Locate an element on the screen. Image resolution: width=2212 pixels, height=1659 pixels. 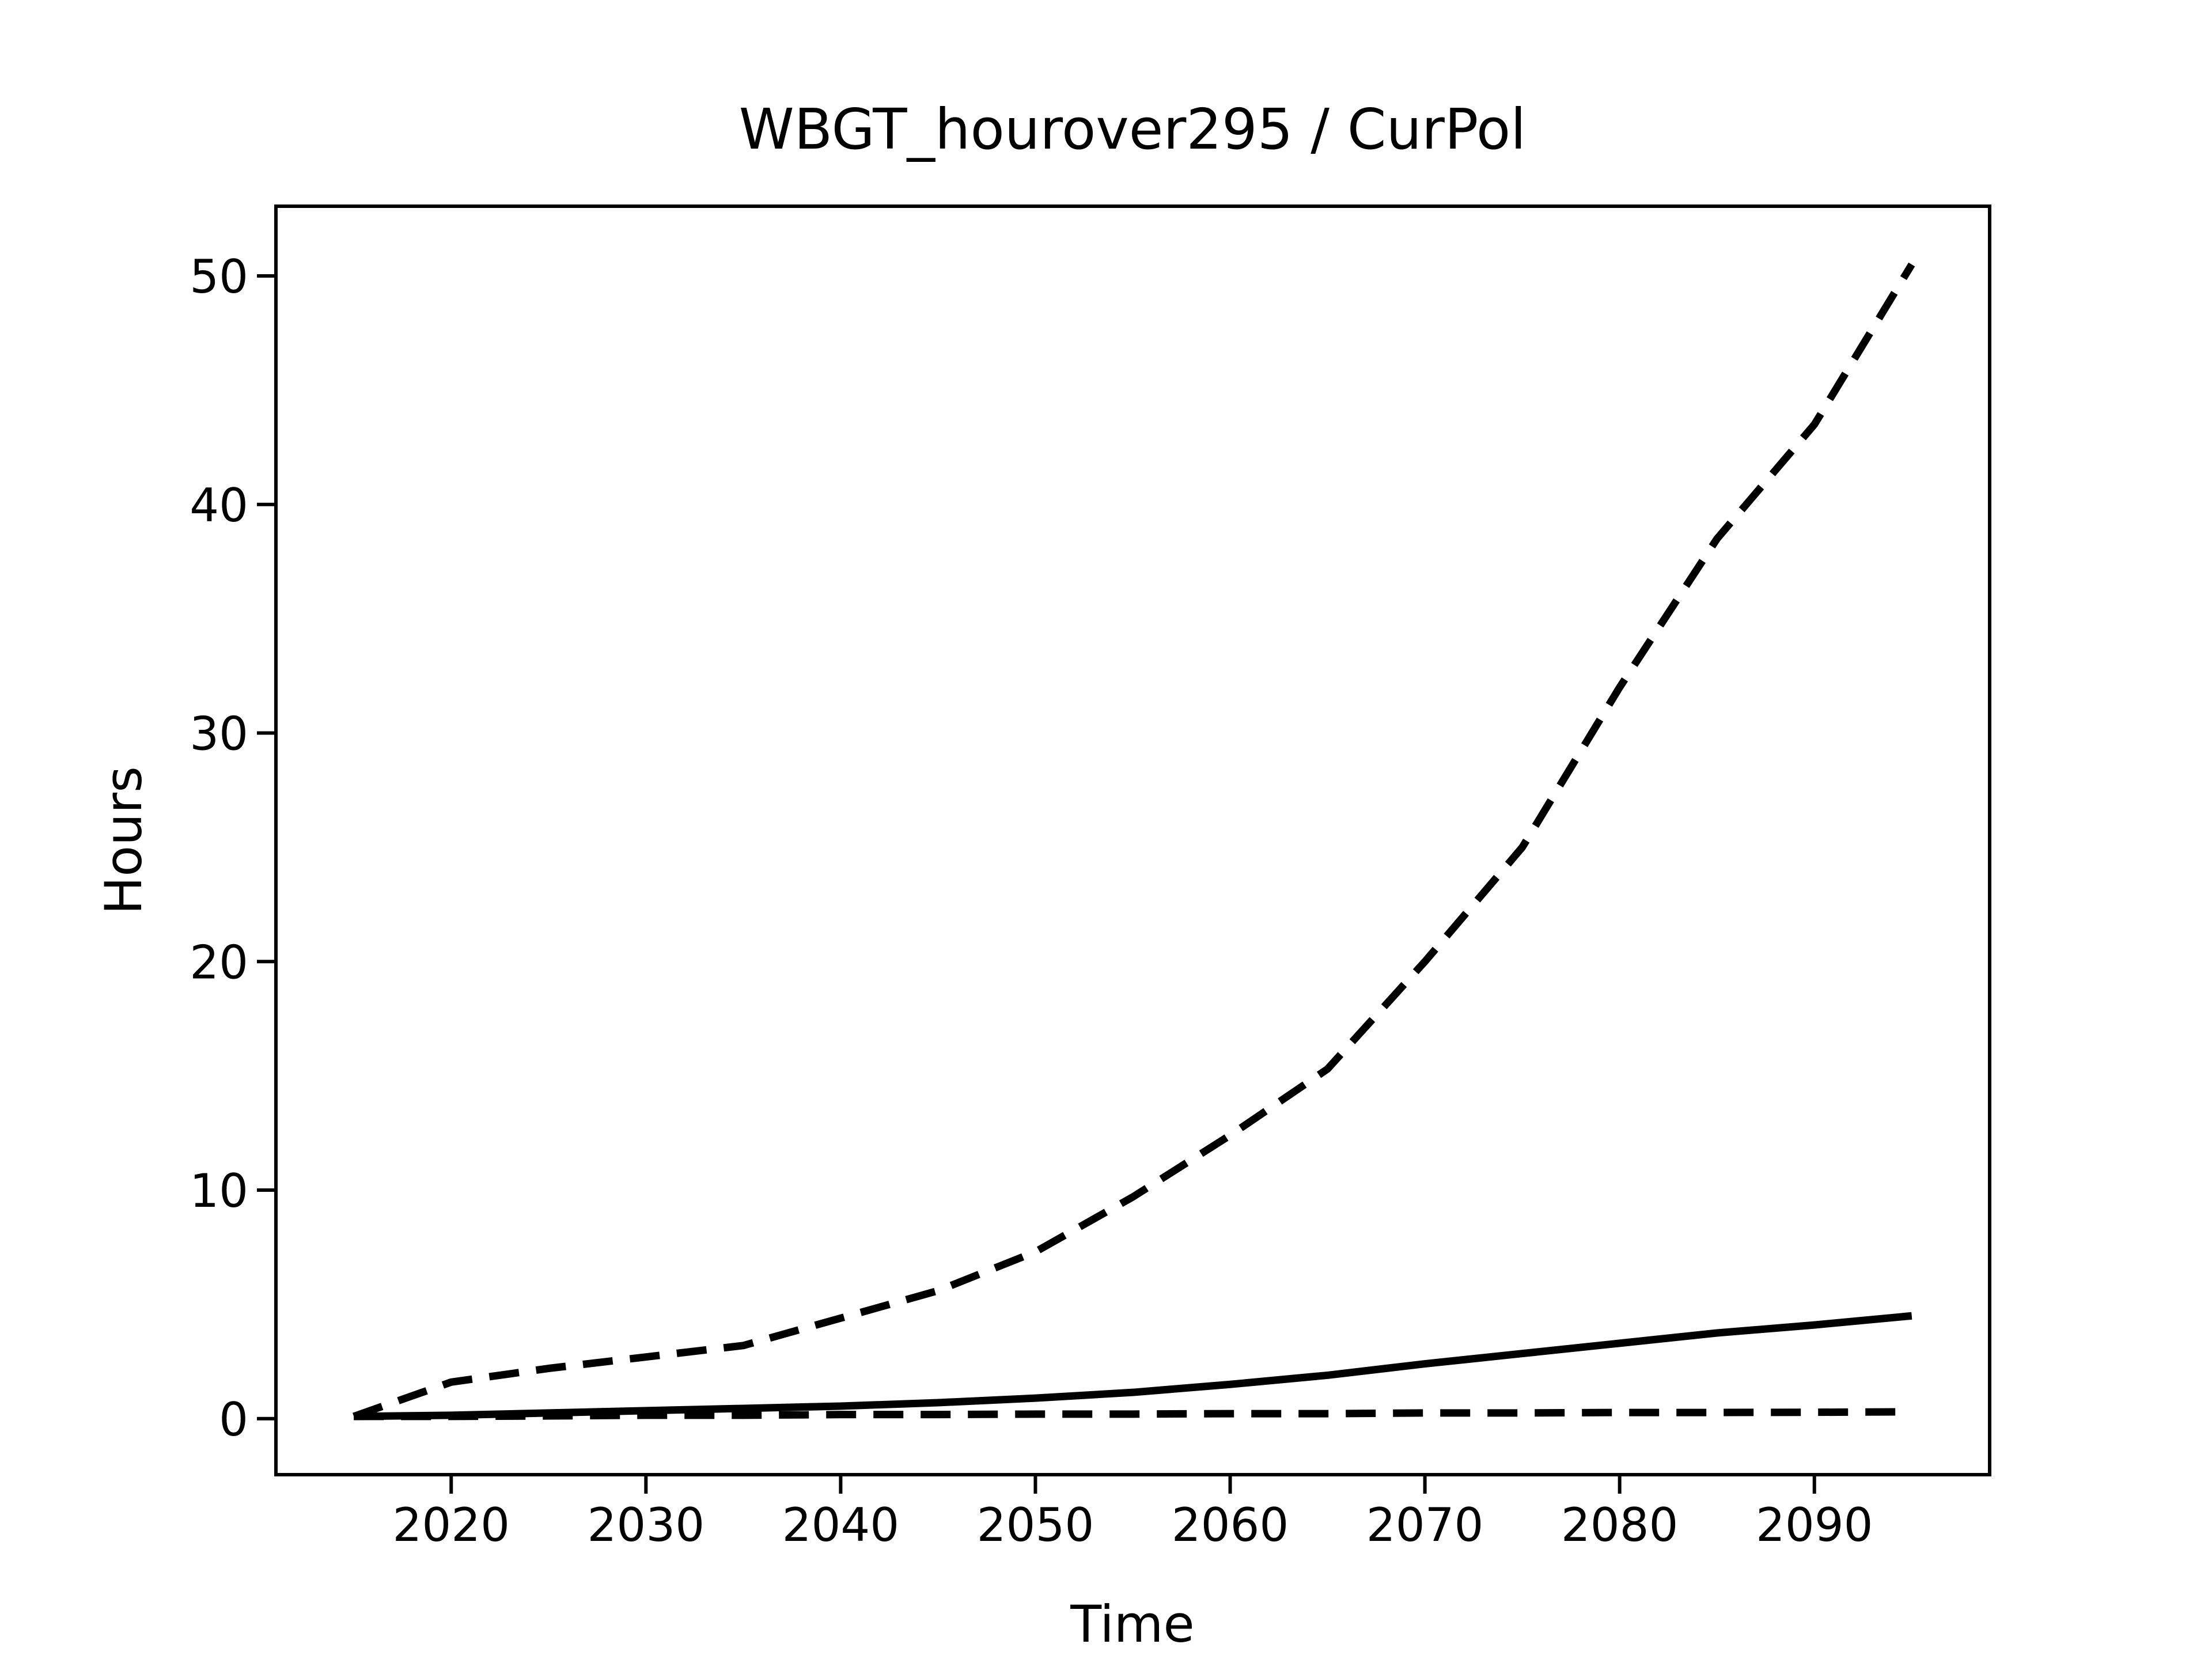
y-tick-label: 40 is located at coordinates (219, 505).